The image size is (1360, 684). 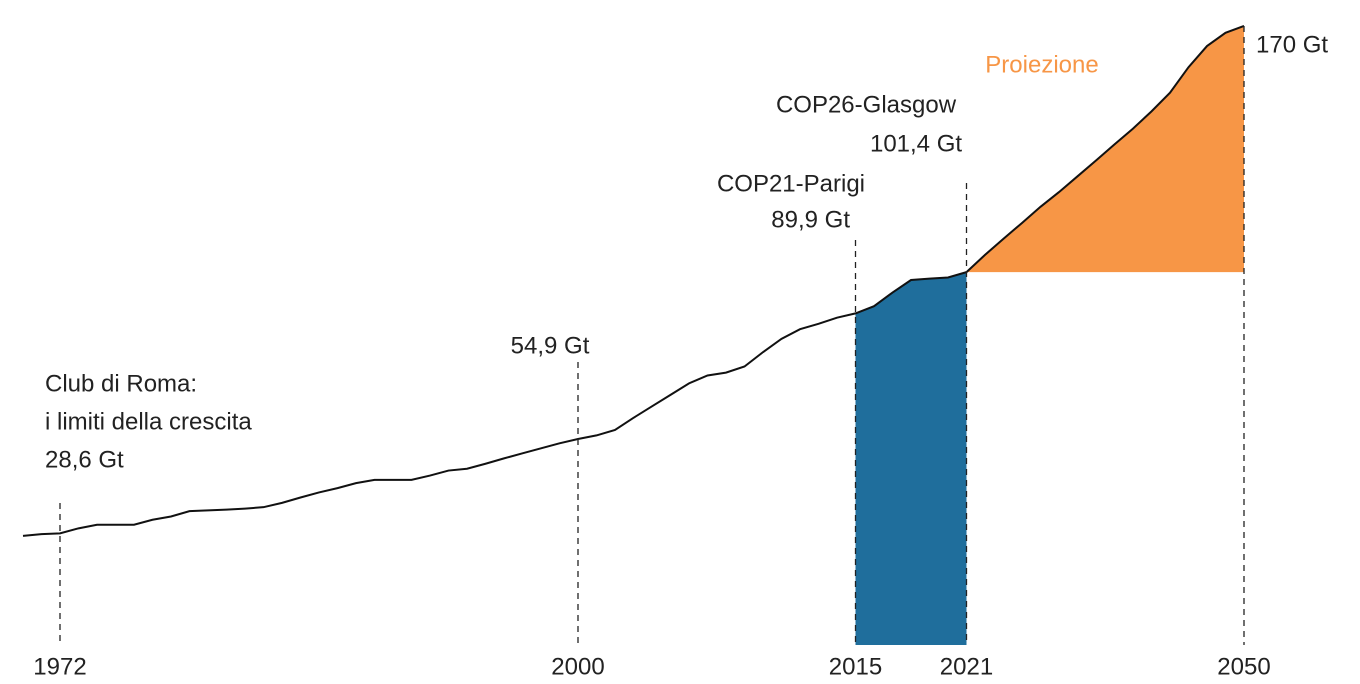 I want to click on annotation: i limiti della crescita, so click(x=148, y=421).